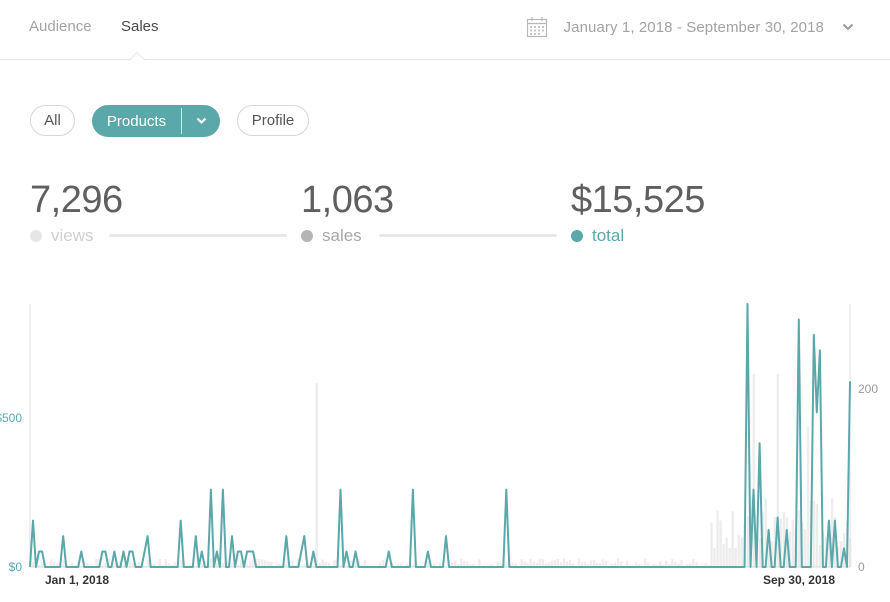 This screenshot has width=890, height=602. I want to click on chevron-down-icon, so click(201, 121).